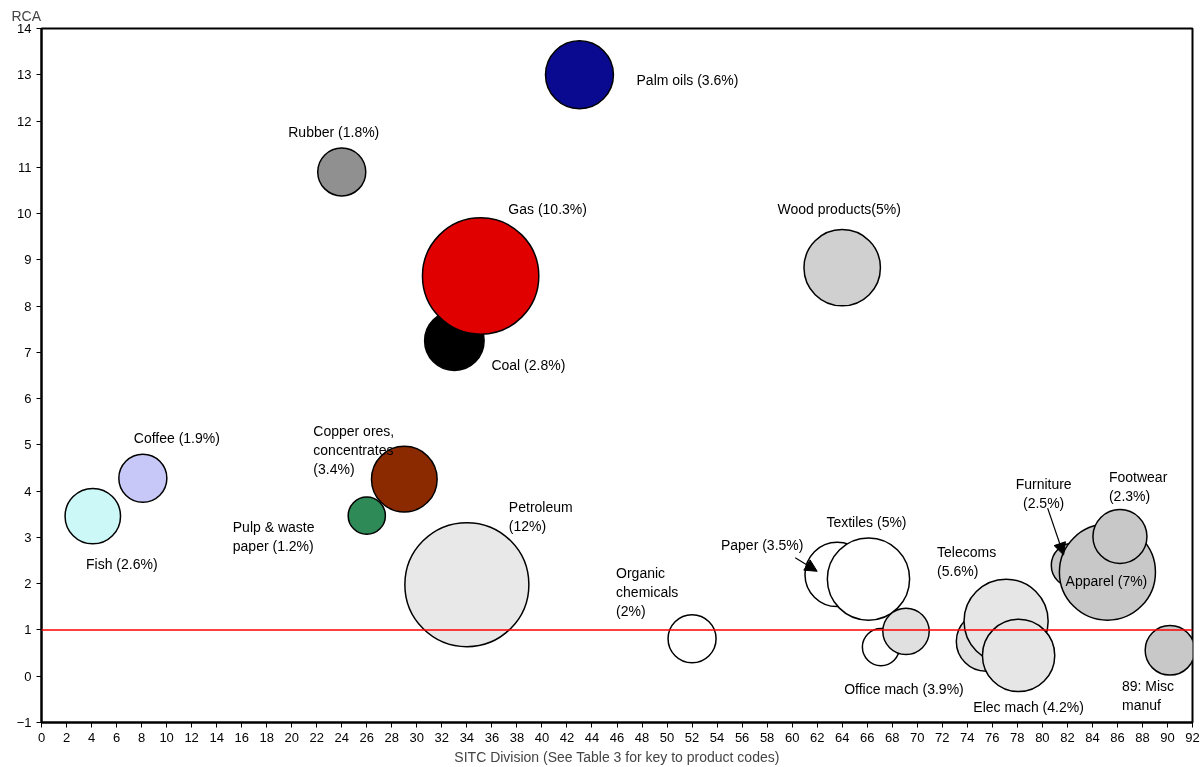  What do you see at coordinates (367, 737) in the screenshot?
I see `x-tick-label: 26` at bounding box center [367, 737].